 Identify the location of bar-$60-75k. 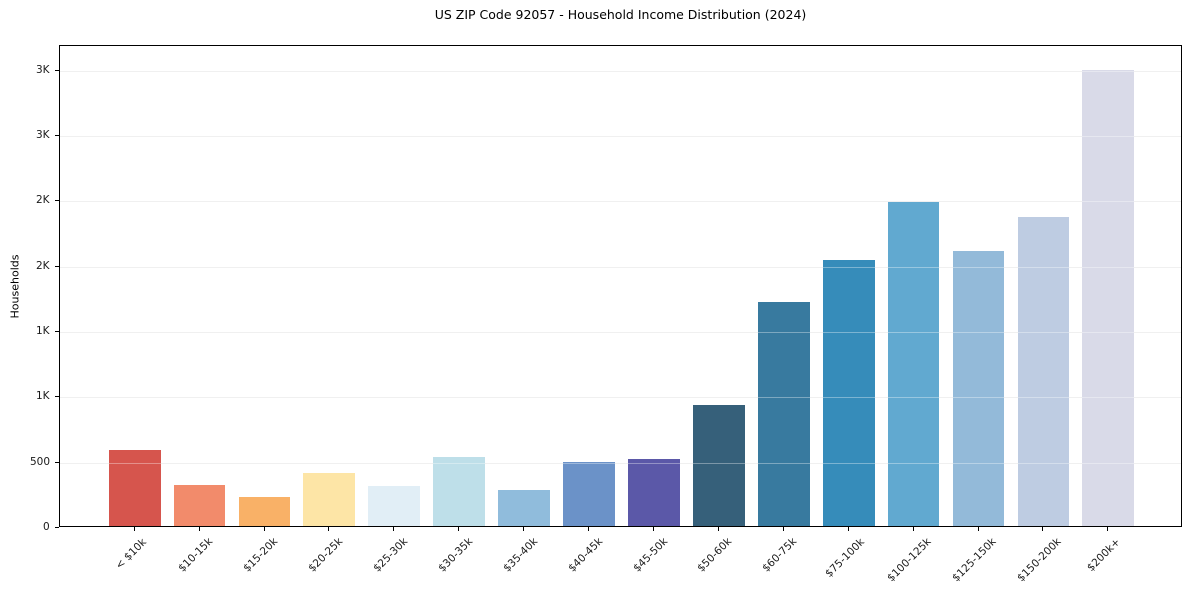
(783, 413).